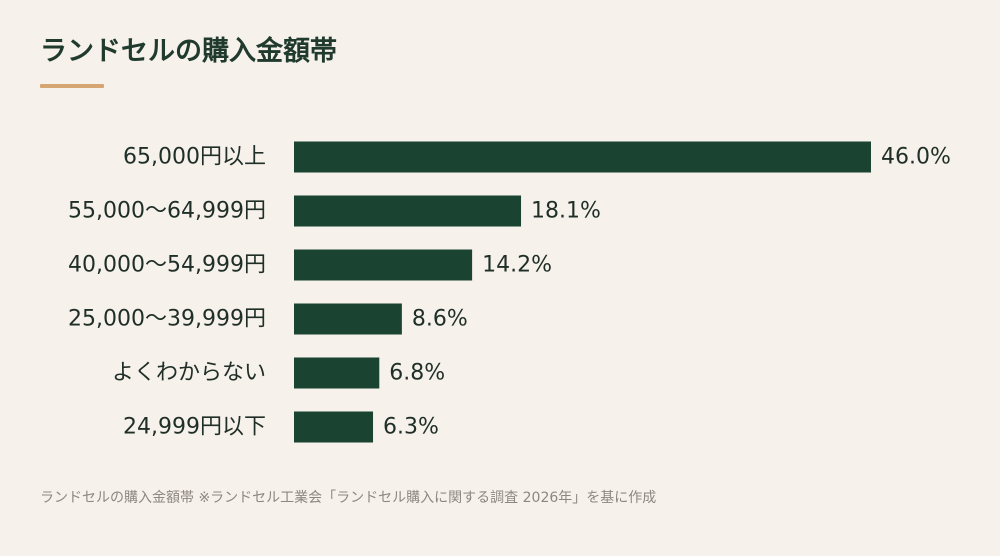 This screenshot has width=1000, height=556. I want to click on category-label: 55,000〜64,999円, so click(167, 211).